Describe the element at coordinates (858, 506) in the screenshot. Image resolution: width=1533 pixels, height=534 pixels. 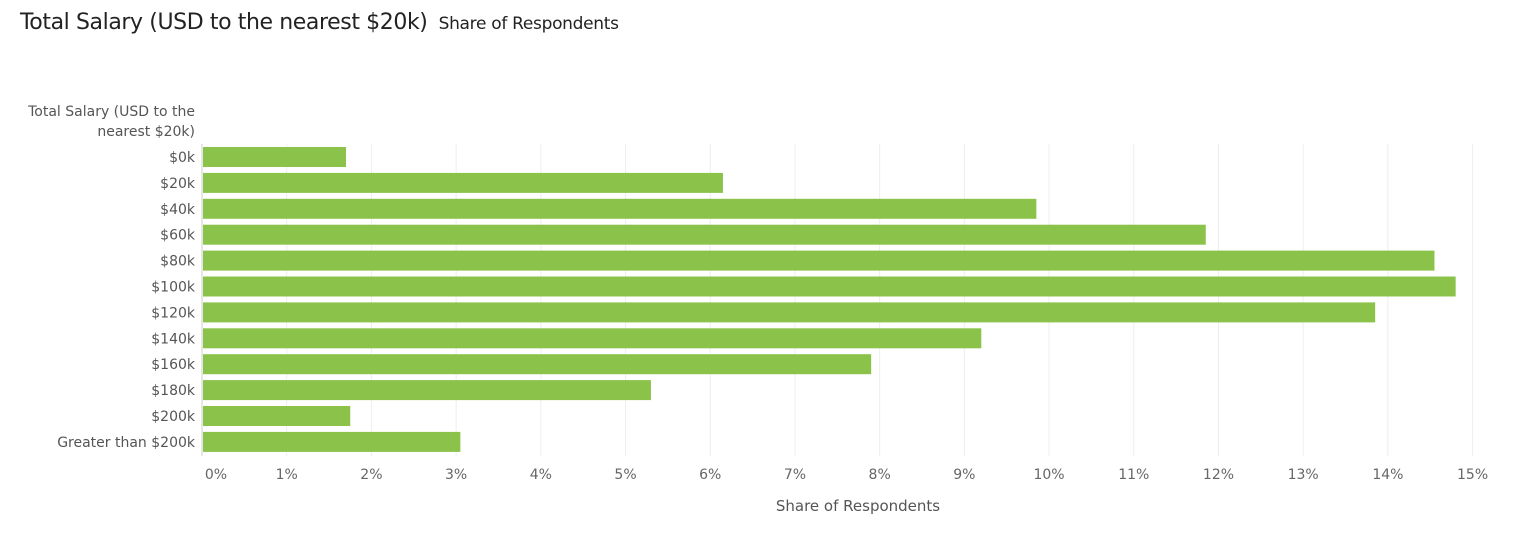
I see `x-axis-title: Share of Respondents` at that location.